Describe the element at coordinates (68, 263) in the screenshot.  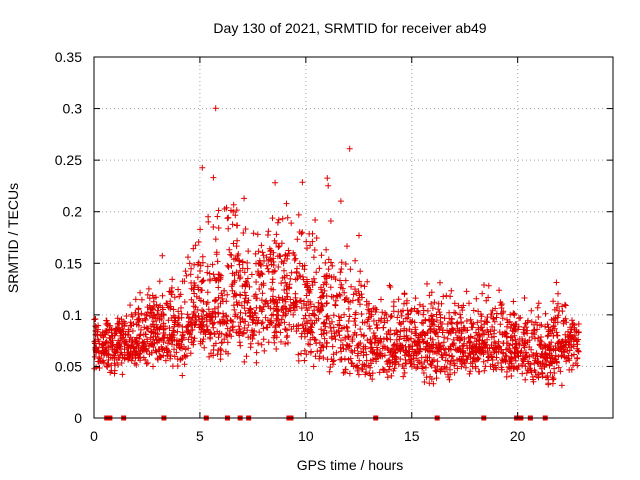
I see `y-tick-label: 0.15` at that location.